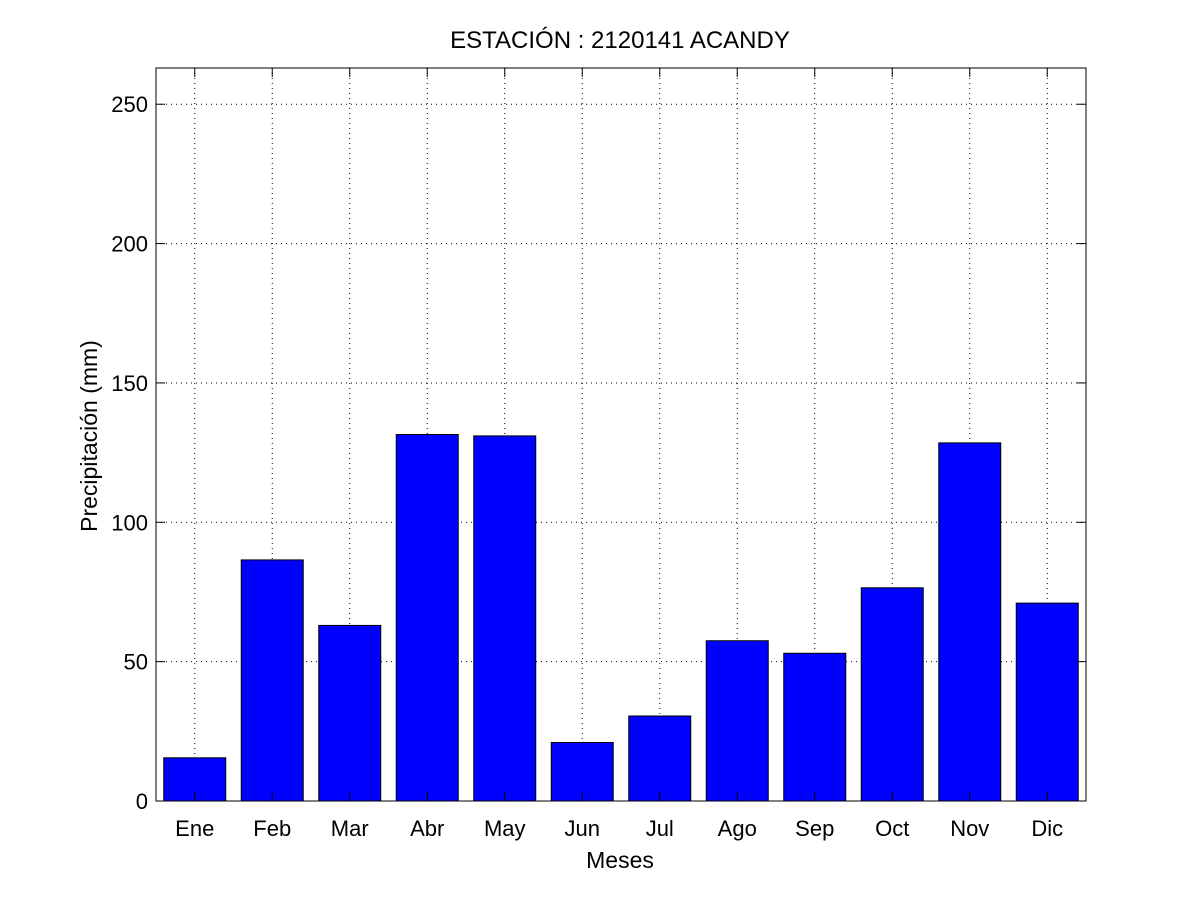 Image resolution: width=1200 pixels, height=900 pixels. I want to click on bar-sep, so click(815, 727).